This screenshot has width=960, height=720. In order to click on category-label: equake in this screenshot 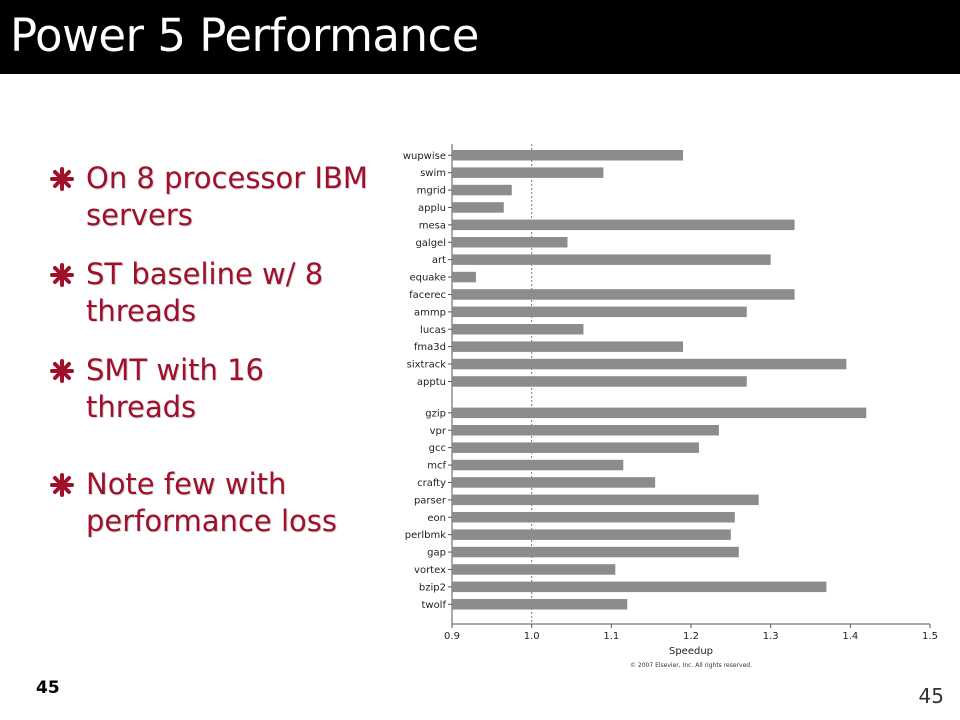, I will do `click(427, 278)`.